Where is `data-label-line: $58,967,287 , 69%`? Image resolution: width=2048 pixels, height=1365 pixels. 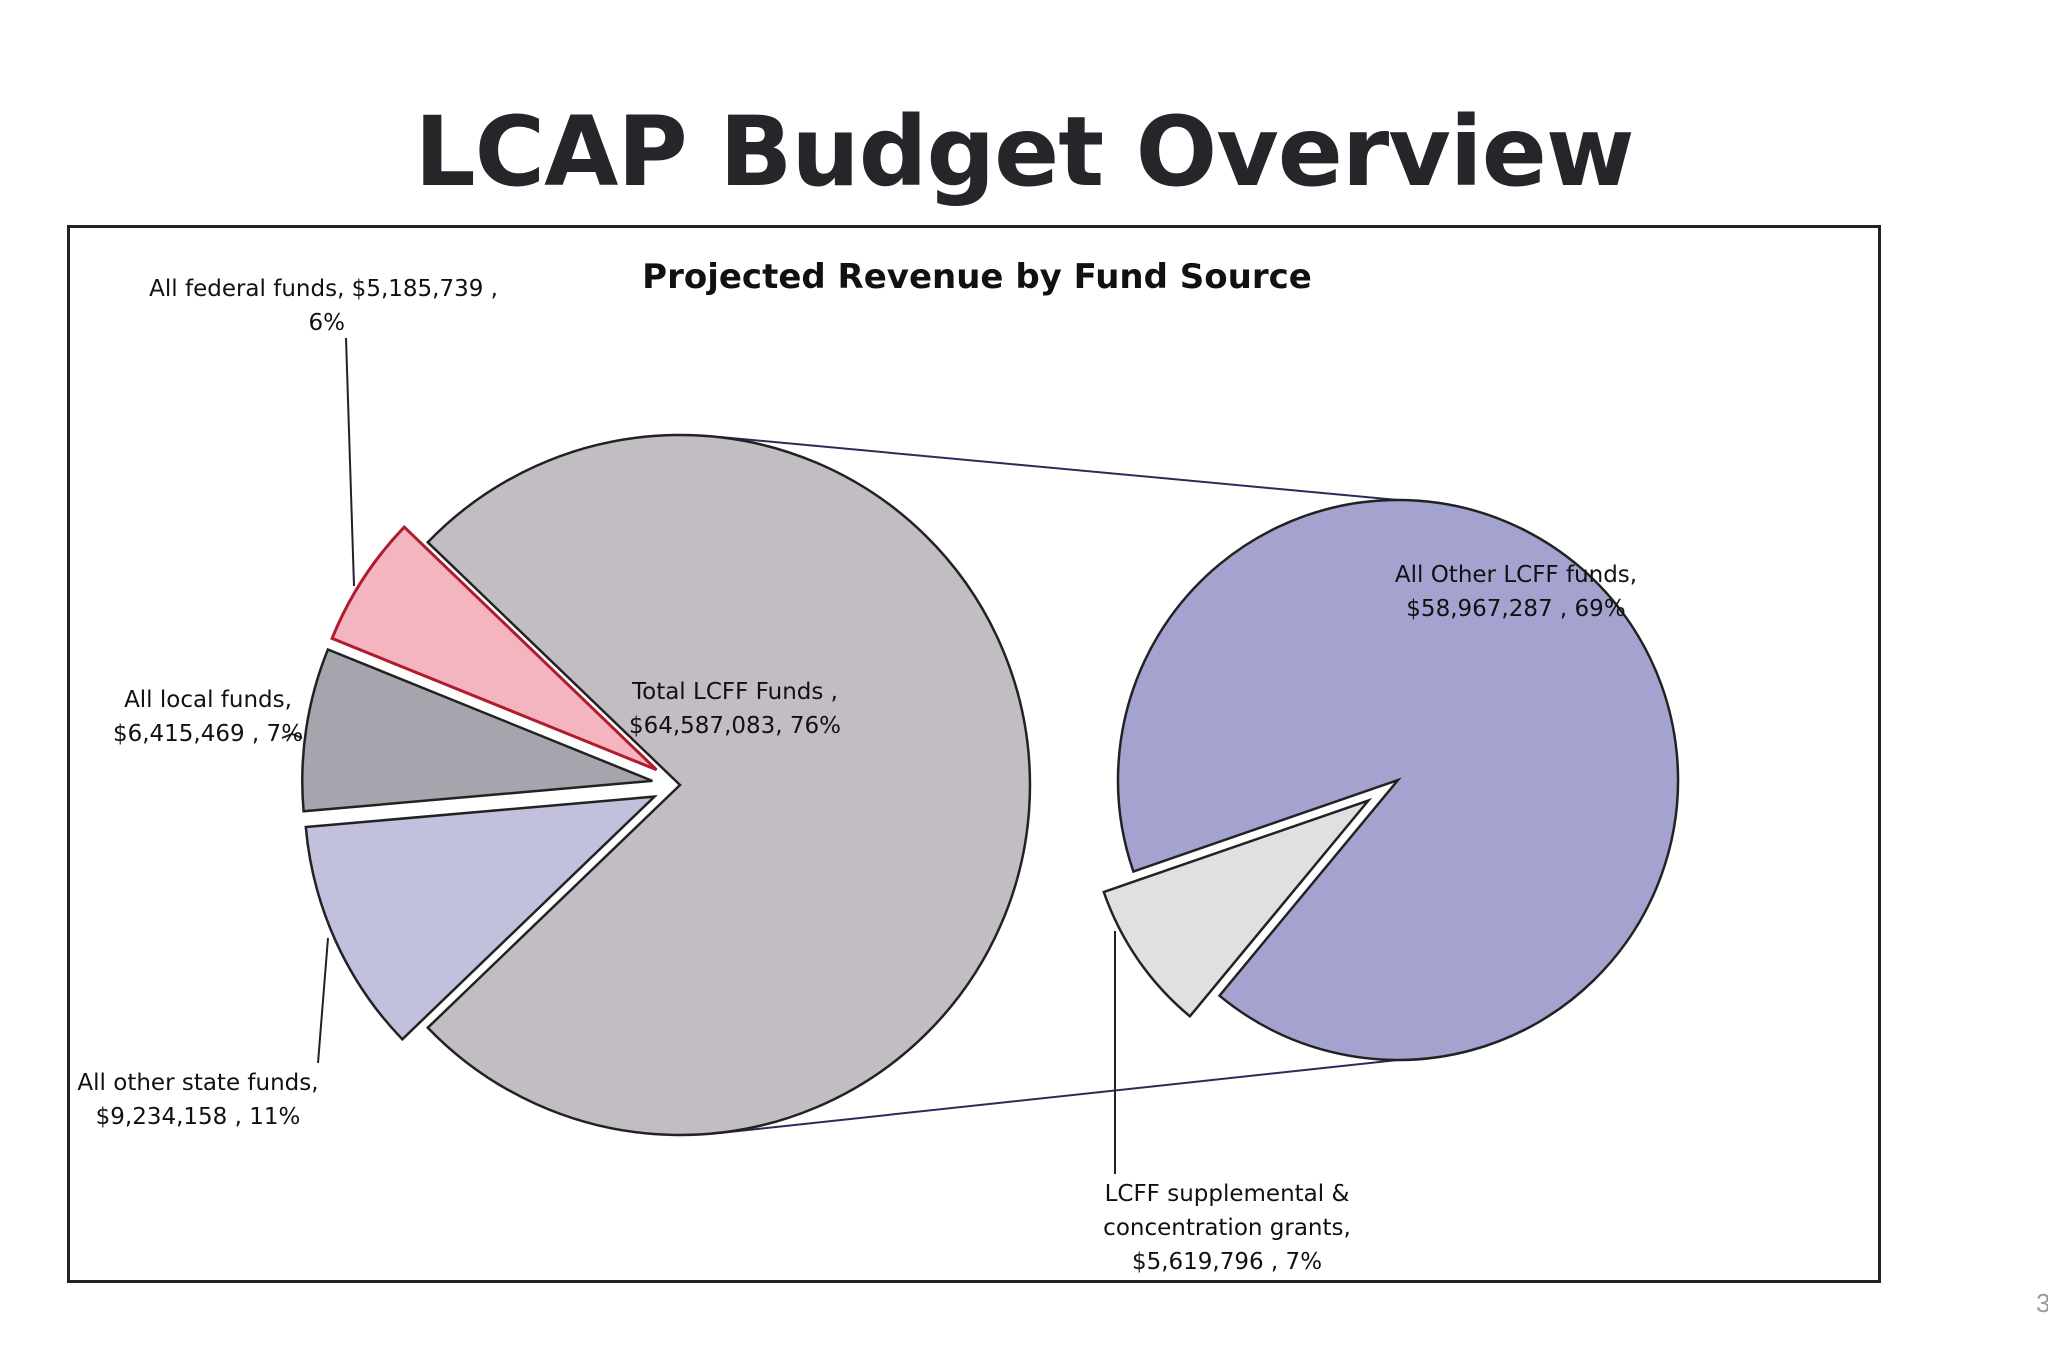 data-label-line: $58,967,287 , 69% is located at coordinates (1515, 609).